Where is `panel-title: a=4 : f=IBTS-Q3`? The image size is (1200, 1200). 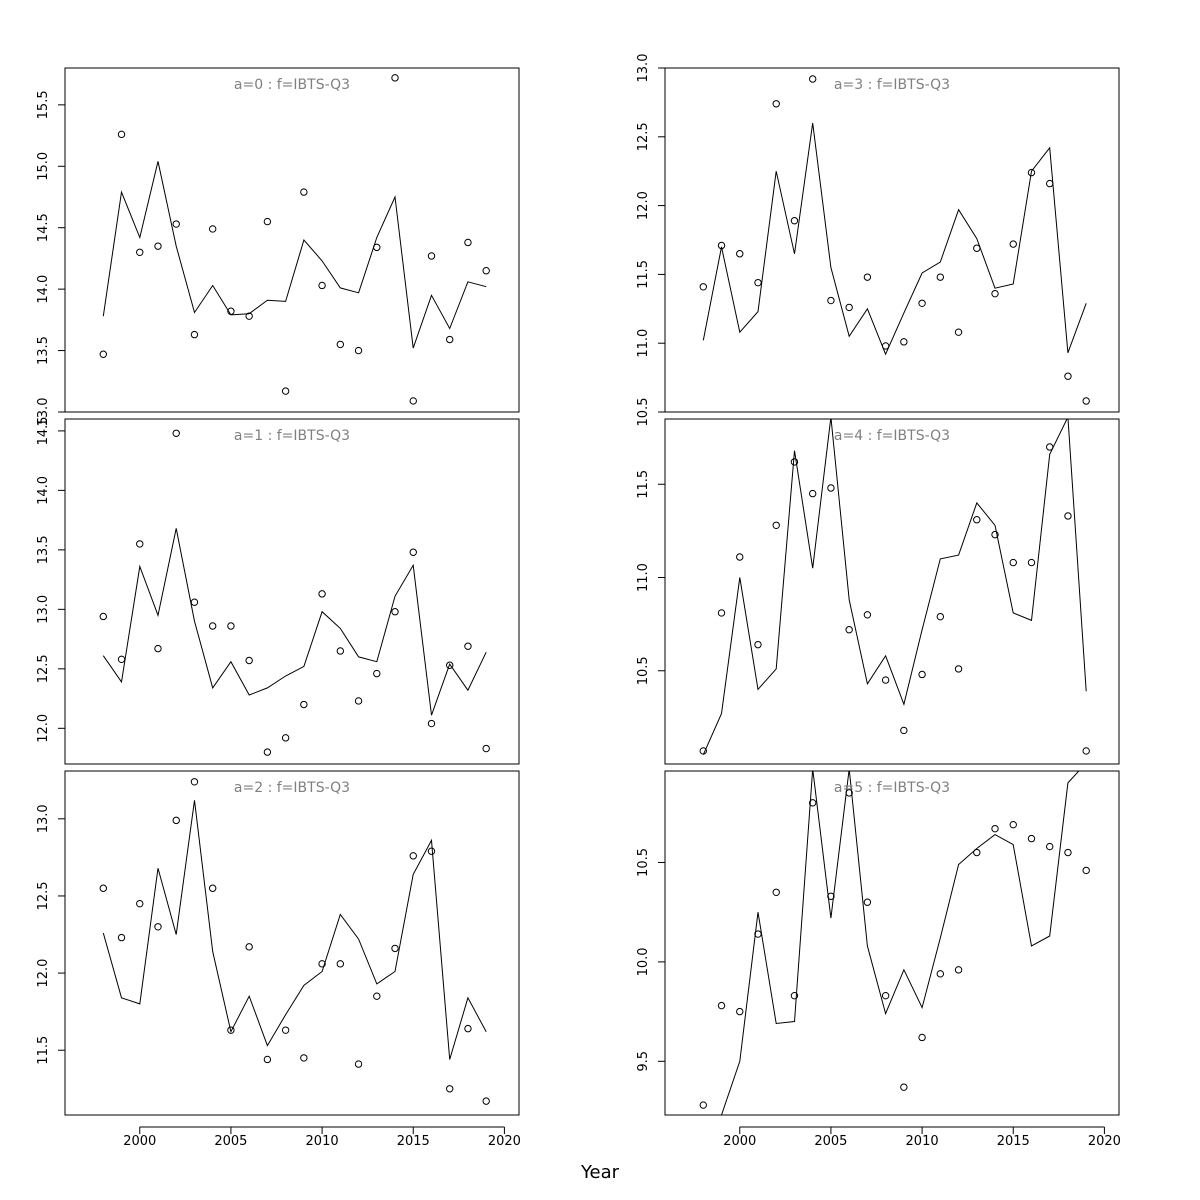 panel-title: a=4 : f=IBTS-Q3 is located at coordinates (892, 436).